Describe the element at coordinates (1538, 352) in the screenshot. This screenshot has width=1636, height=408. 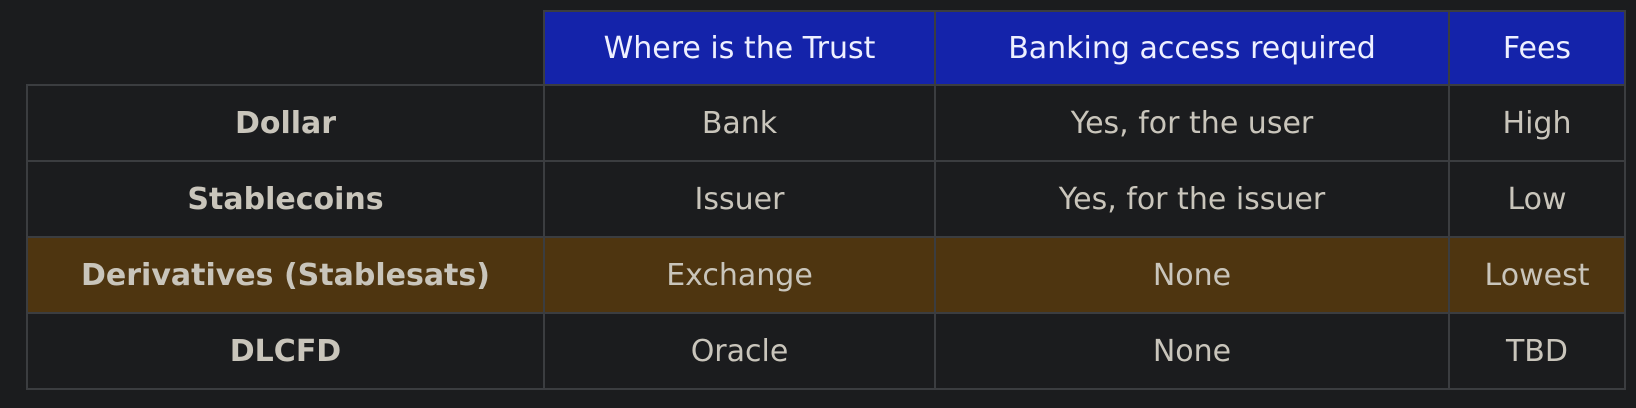
I see `cell-dlcfd-fees: TBD` at that location.